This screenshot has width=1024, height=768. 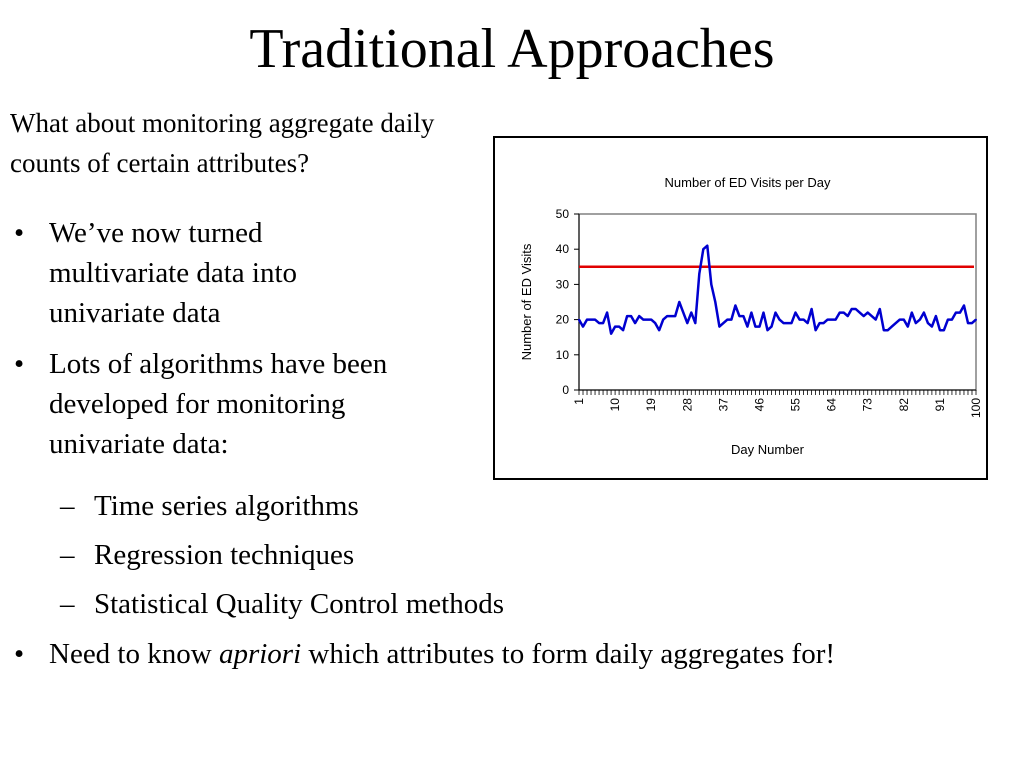 What do you see at coordinates (615, 405) in the screenshot?
I see `x-tick-label: 10` at bounding box center [615, 405].